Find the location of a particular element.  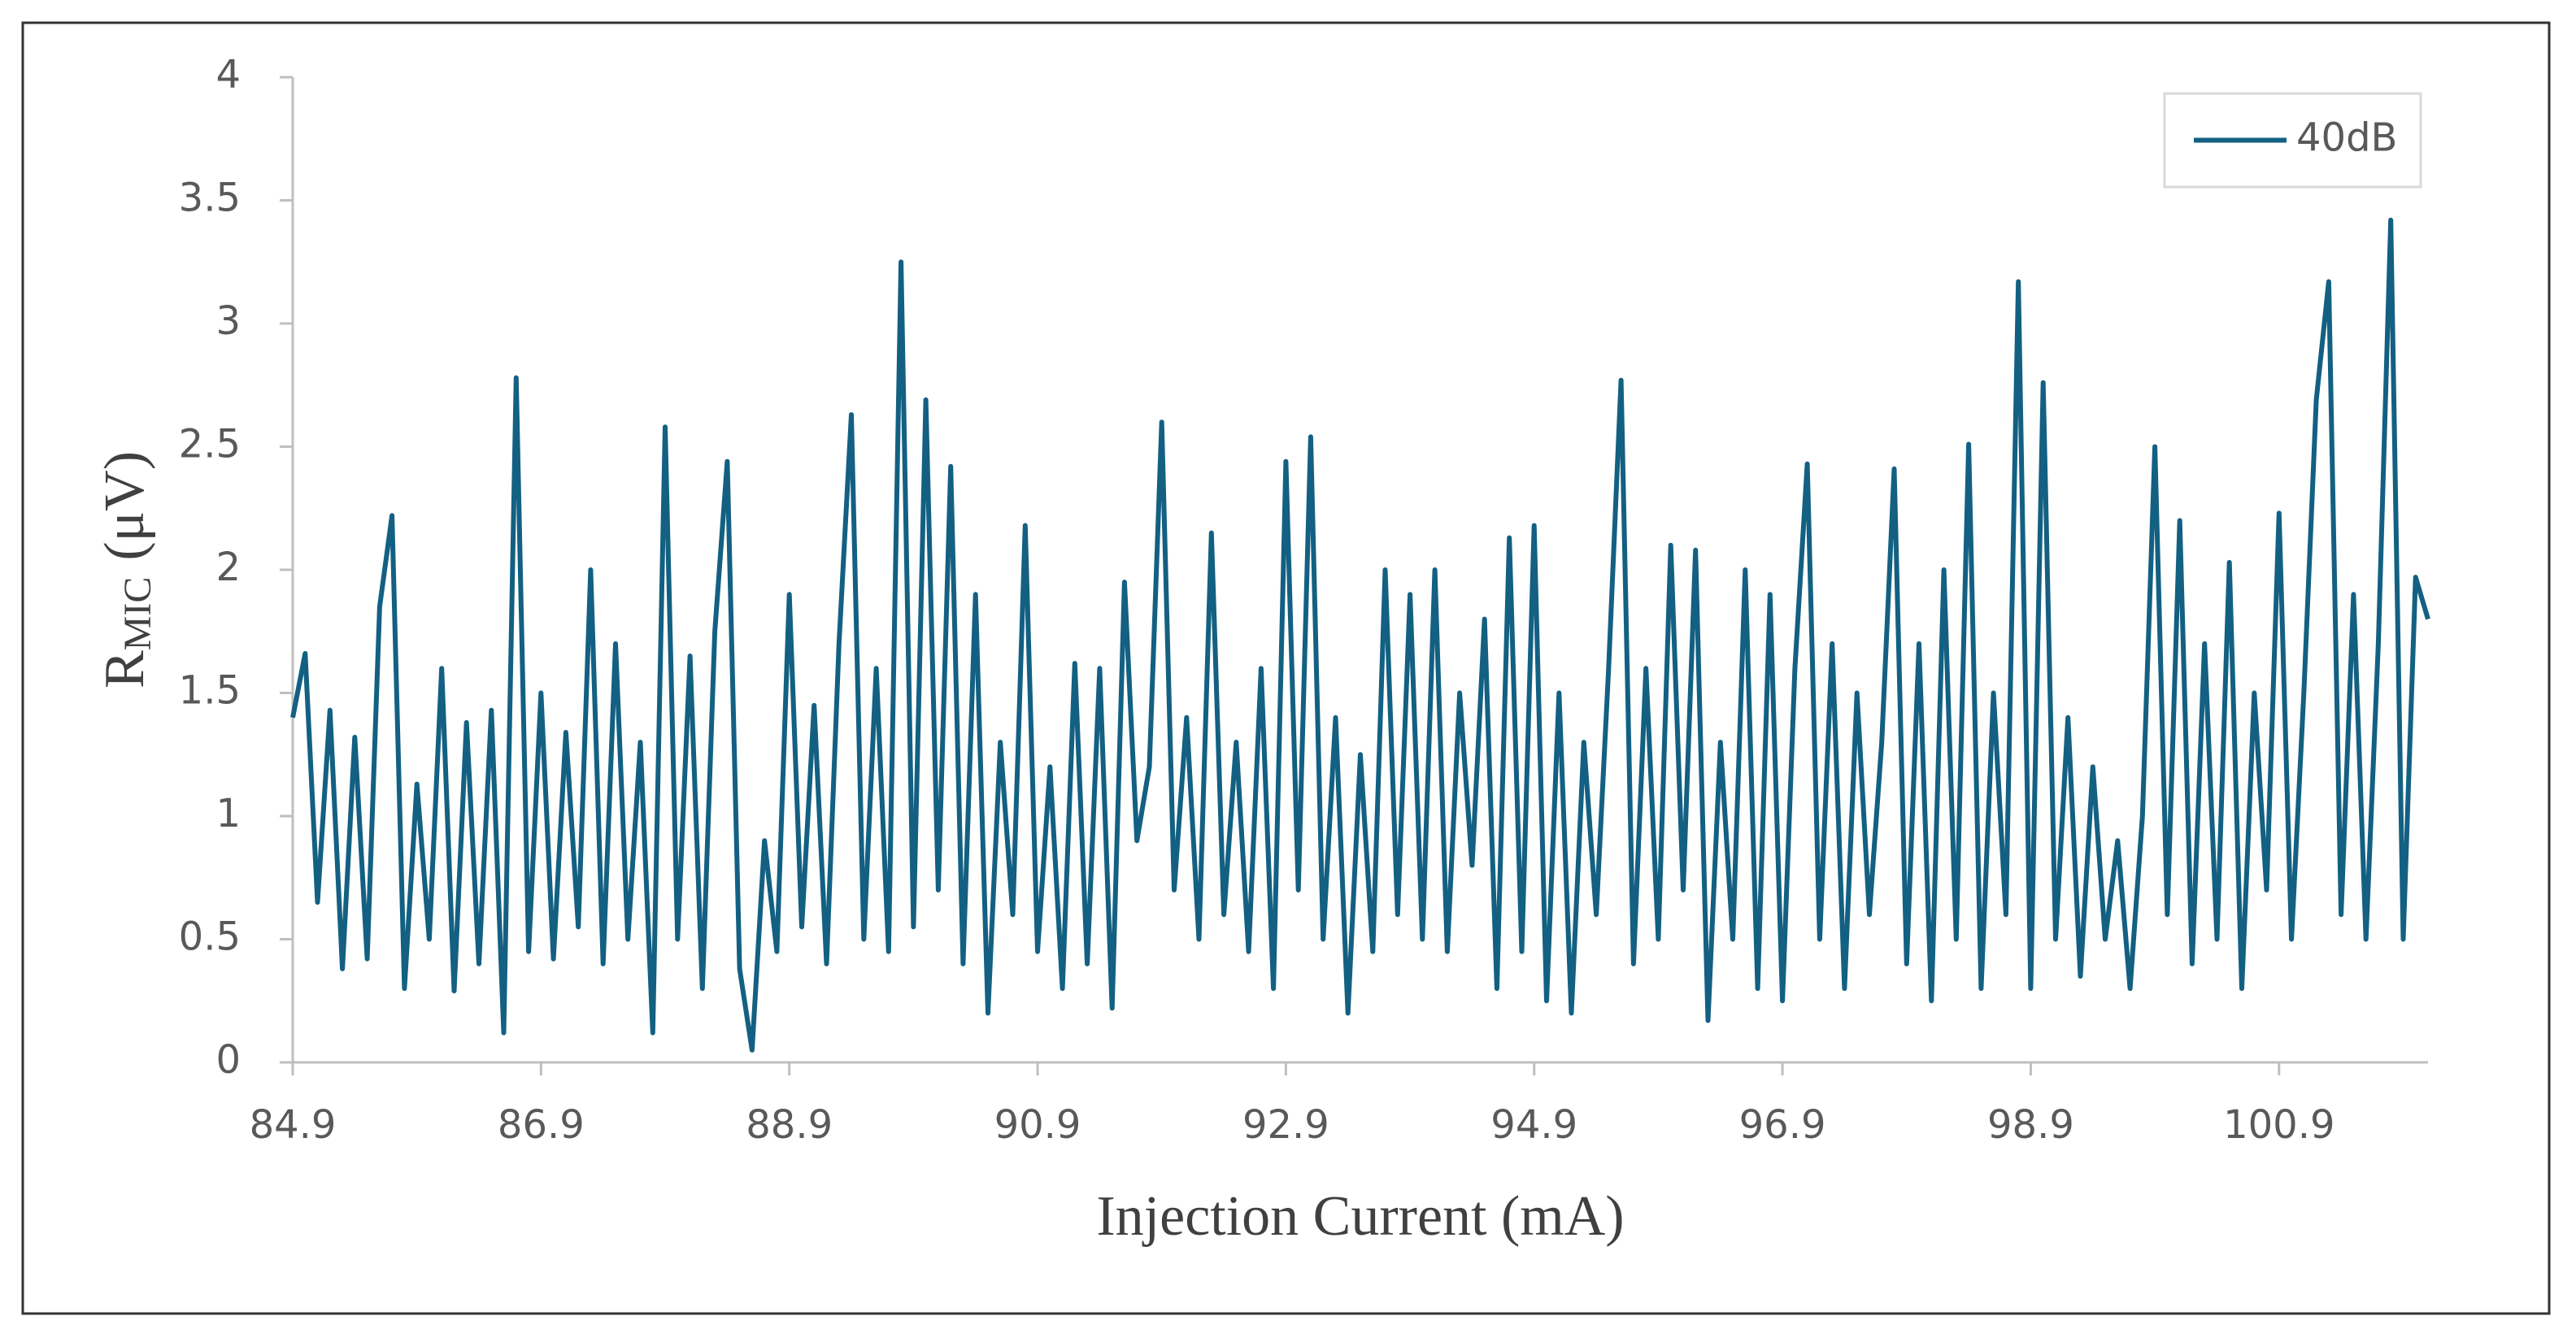

legend-label: 40dB is located at coordinates (2347, 138).